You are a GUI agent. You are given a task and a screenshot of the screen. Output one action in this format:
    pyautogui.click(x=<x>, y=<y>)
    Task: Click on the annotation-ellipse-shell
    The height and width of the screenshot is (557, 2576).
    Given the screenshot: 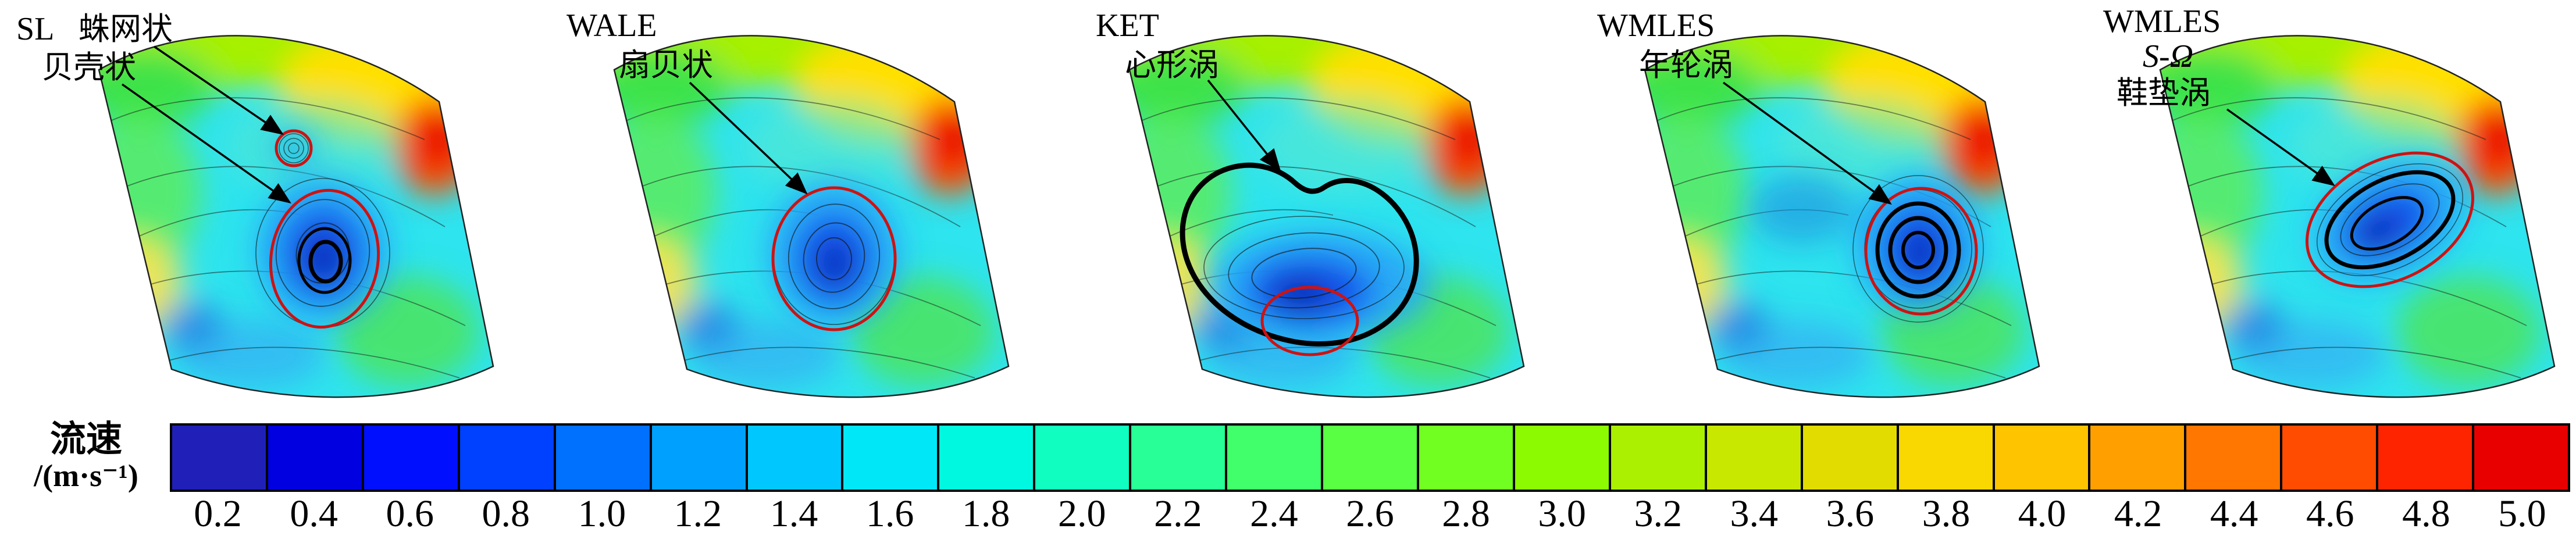 What is the action you would take?
    pyautogui.click(x=324, y=258)
    